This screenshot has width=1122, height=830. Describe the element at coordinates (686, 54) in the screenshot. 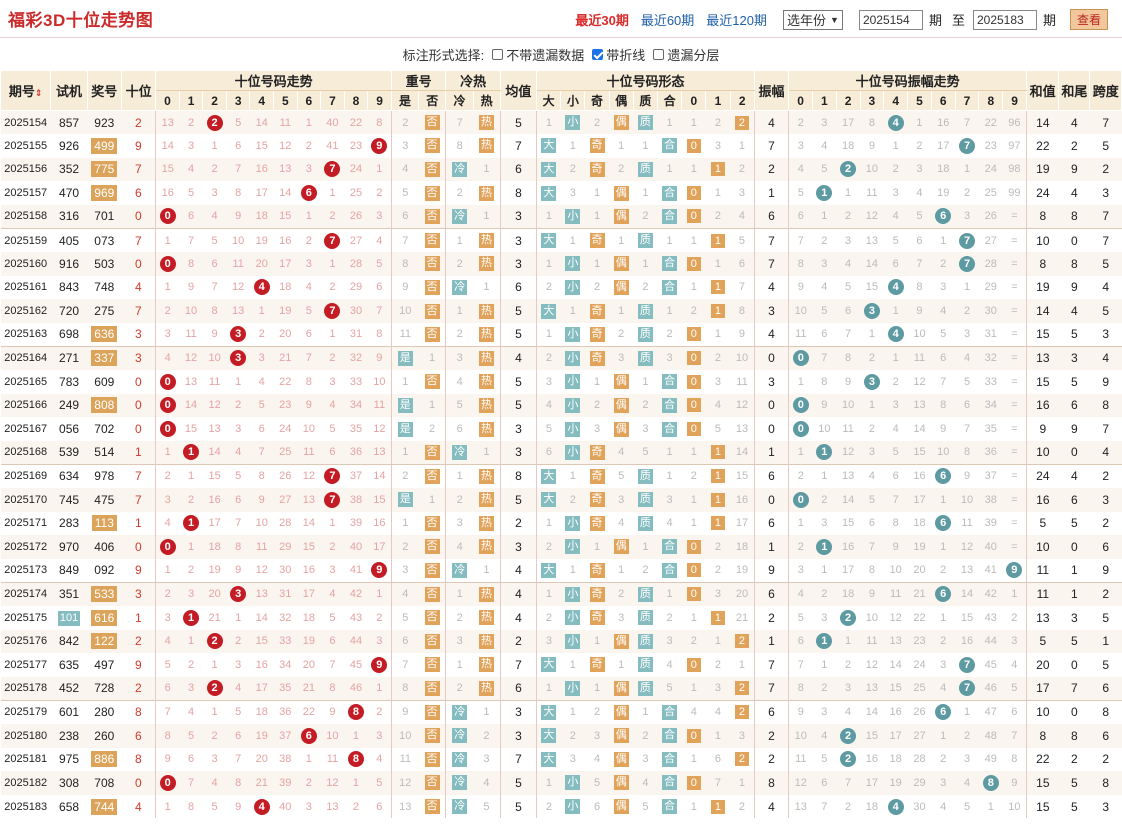

I see `option-layered: 遗漏分层` at that location.